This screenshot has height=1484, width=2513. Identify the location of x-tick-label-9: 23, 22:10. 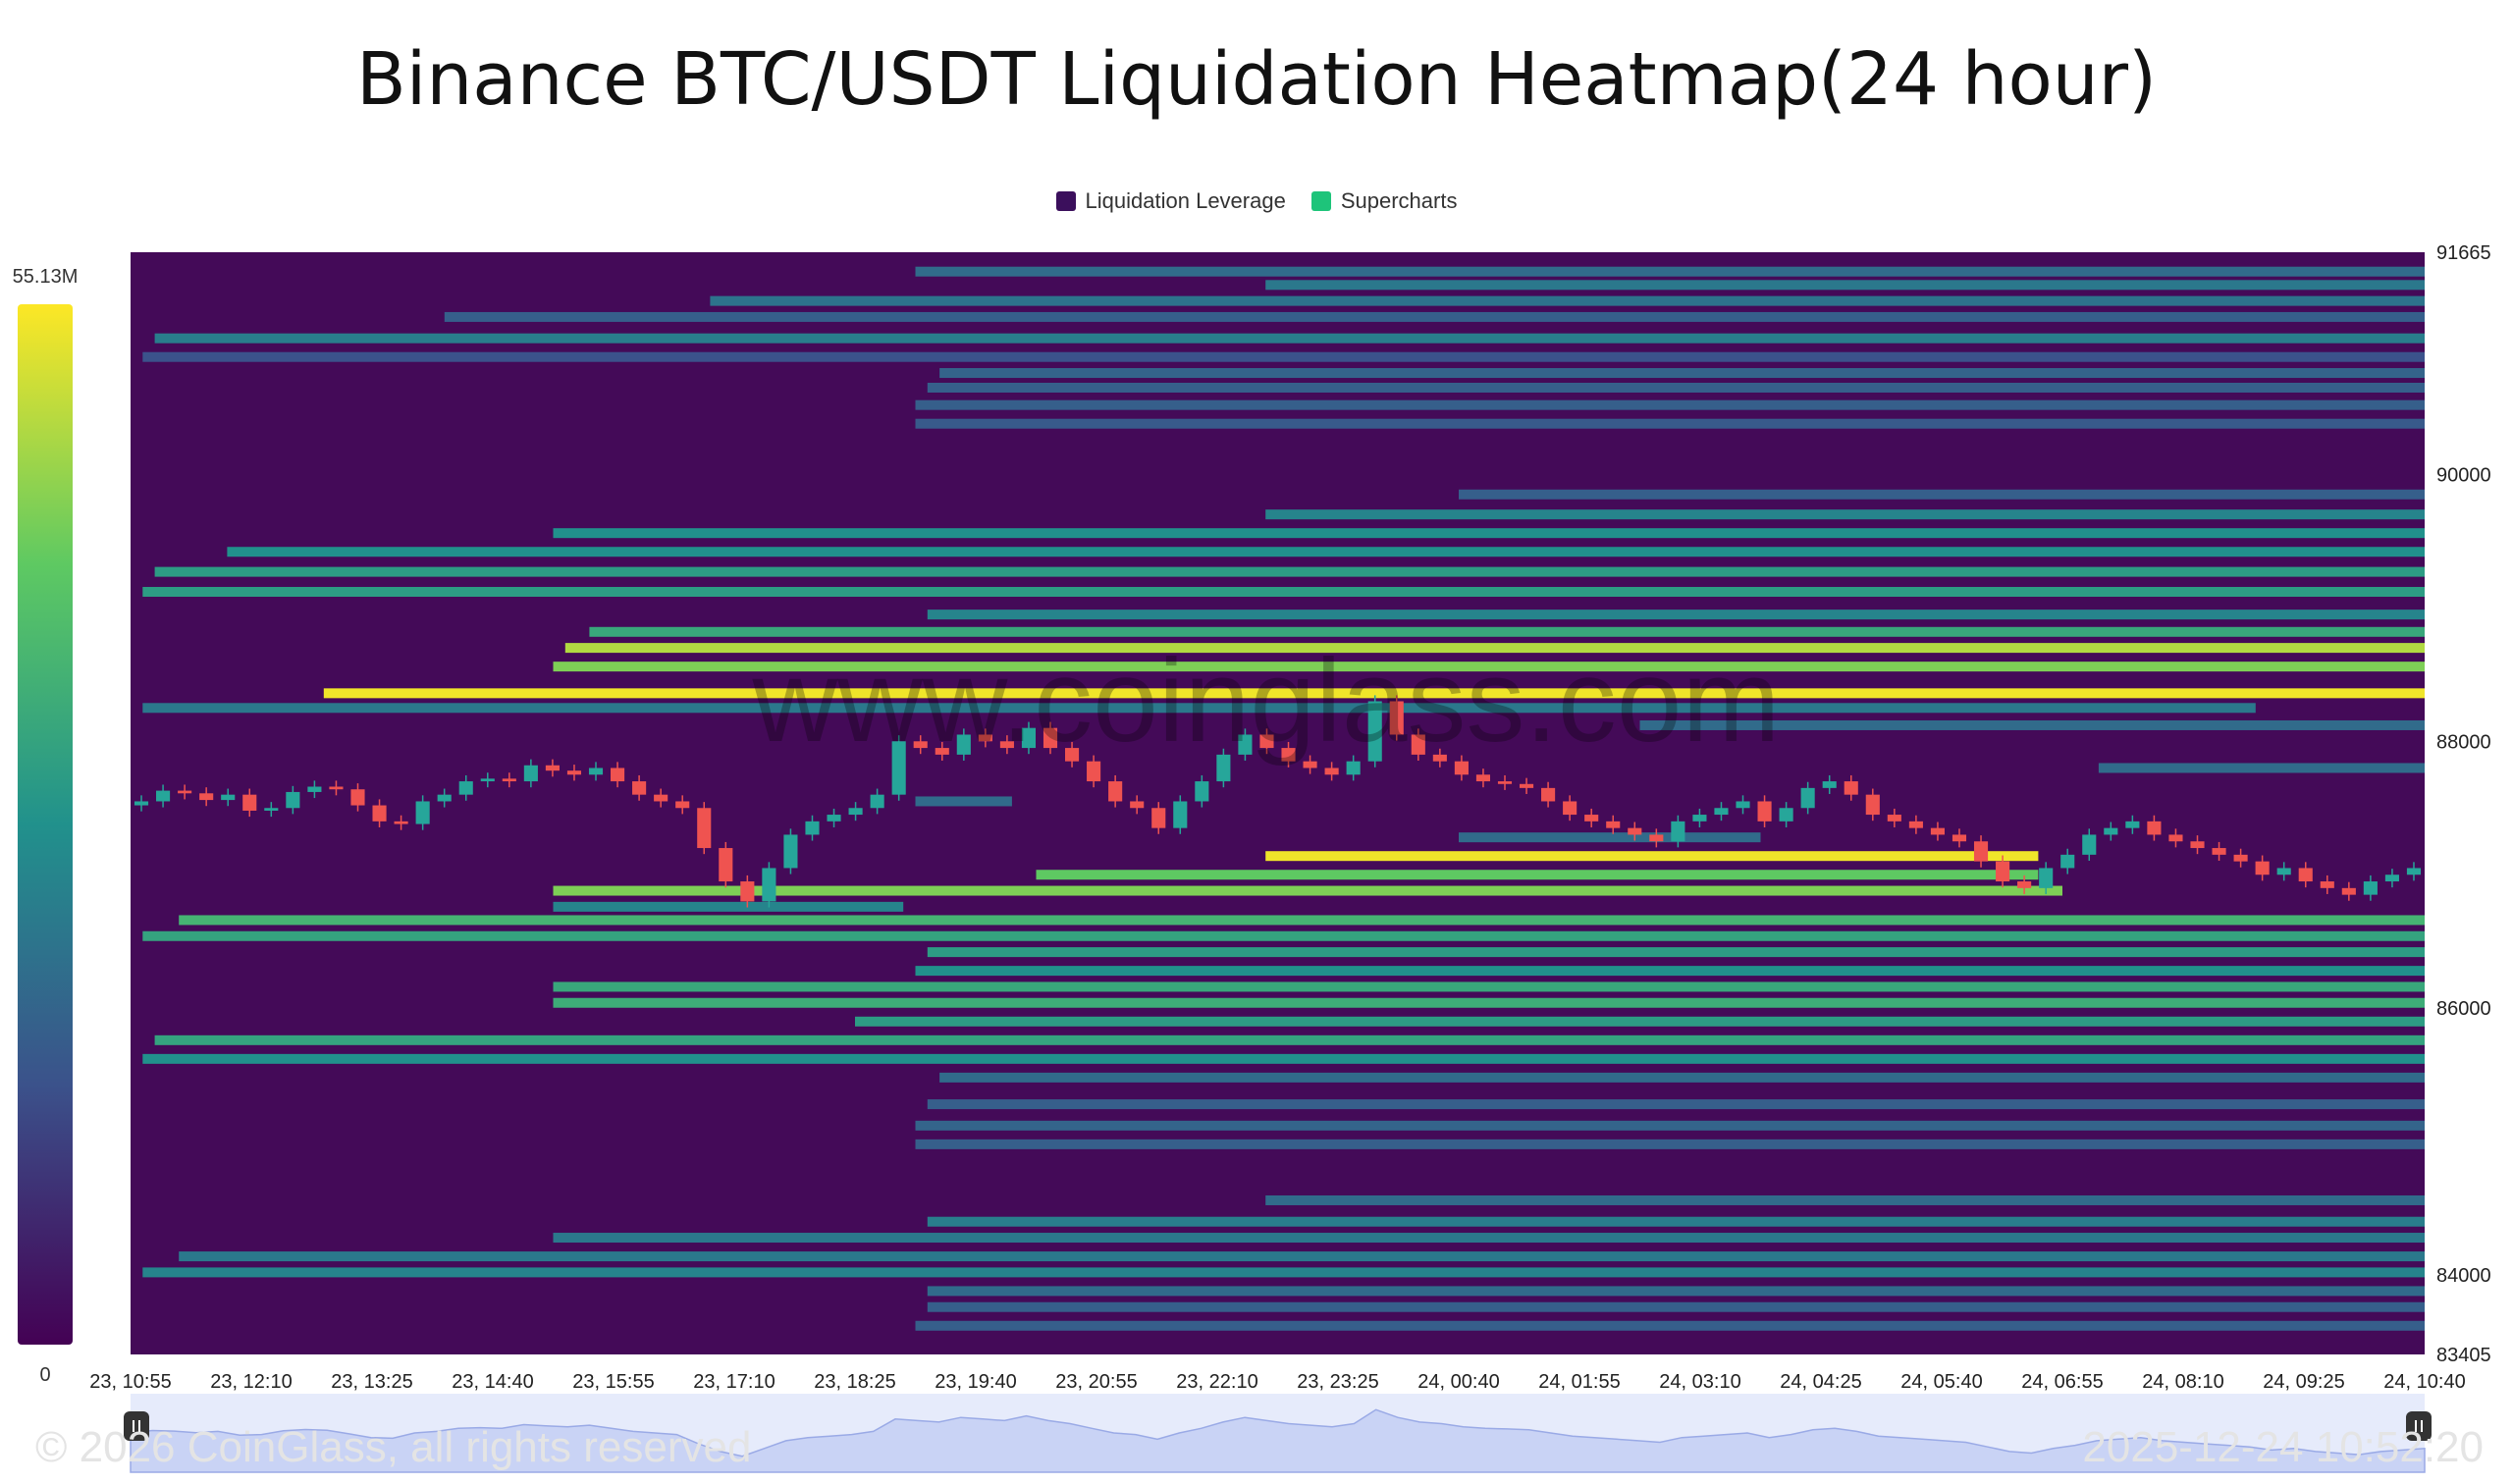
(1217, 1382).